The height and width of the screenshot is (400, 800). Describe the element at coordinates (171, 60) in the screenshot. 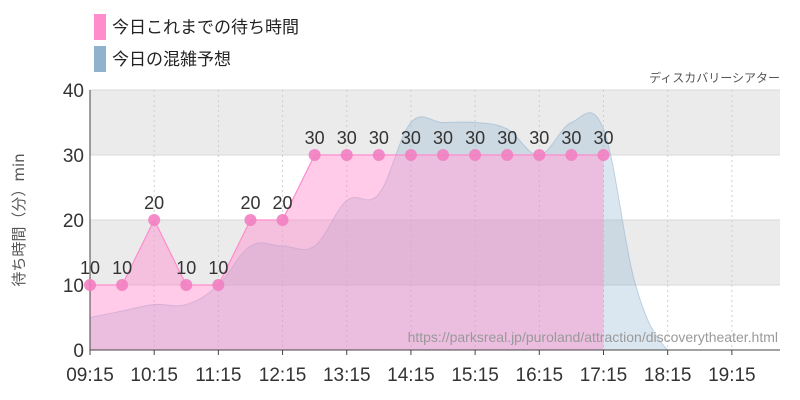

I see `legend-label-forecast: 今日の混雑予想` at that location.